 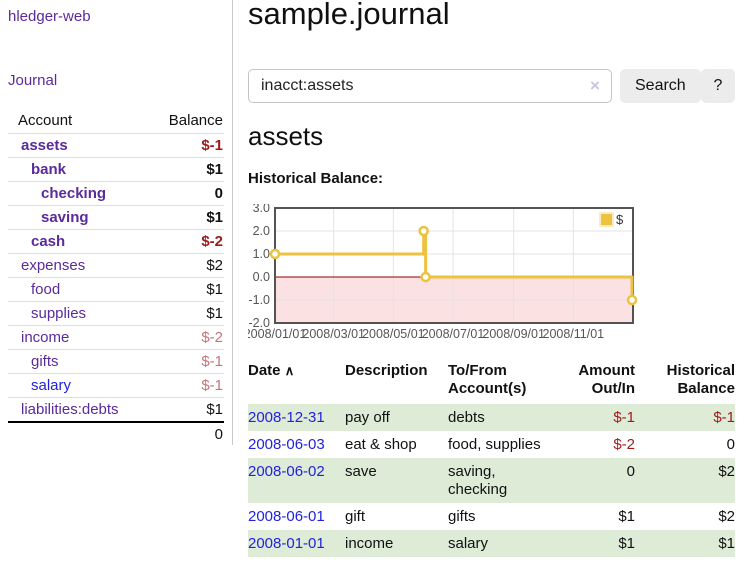 I want to click on svg-text: -2.0, so click(x=259, y=323).